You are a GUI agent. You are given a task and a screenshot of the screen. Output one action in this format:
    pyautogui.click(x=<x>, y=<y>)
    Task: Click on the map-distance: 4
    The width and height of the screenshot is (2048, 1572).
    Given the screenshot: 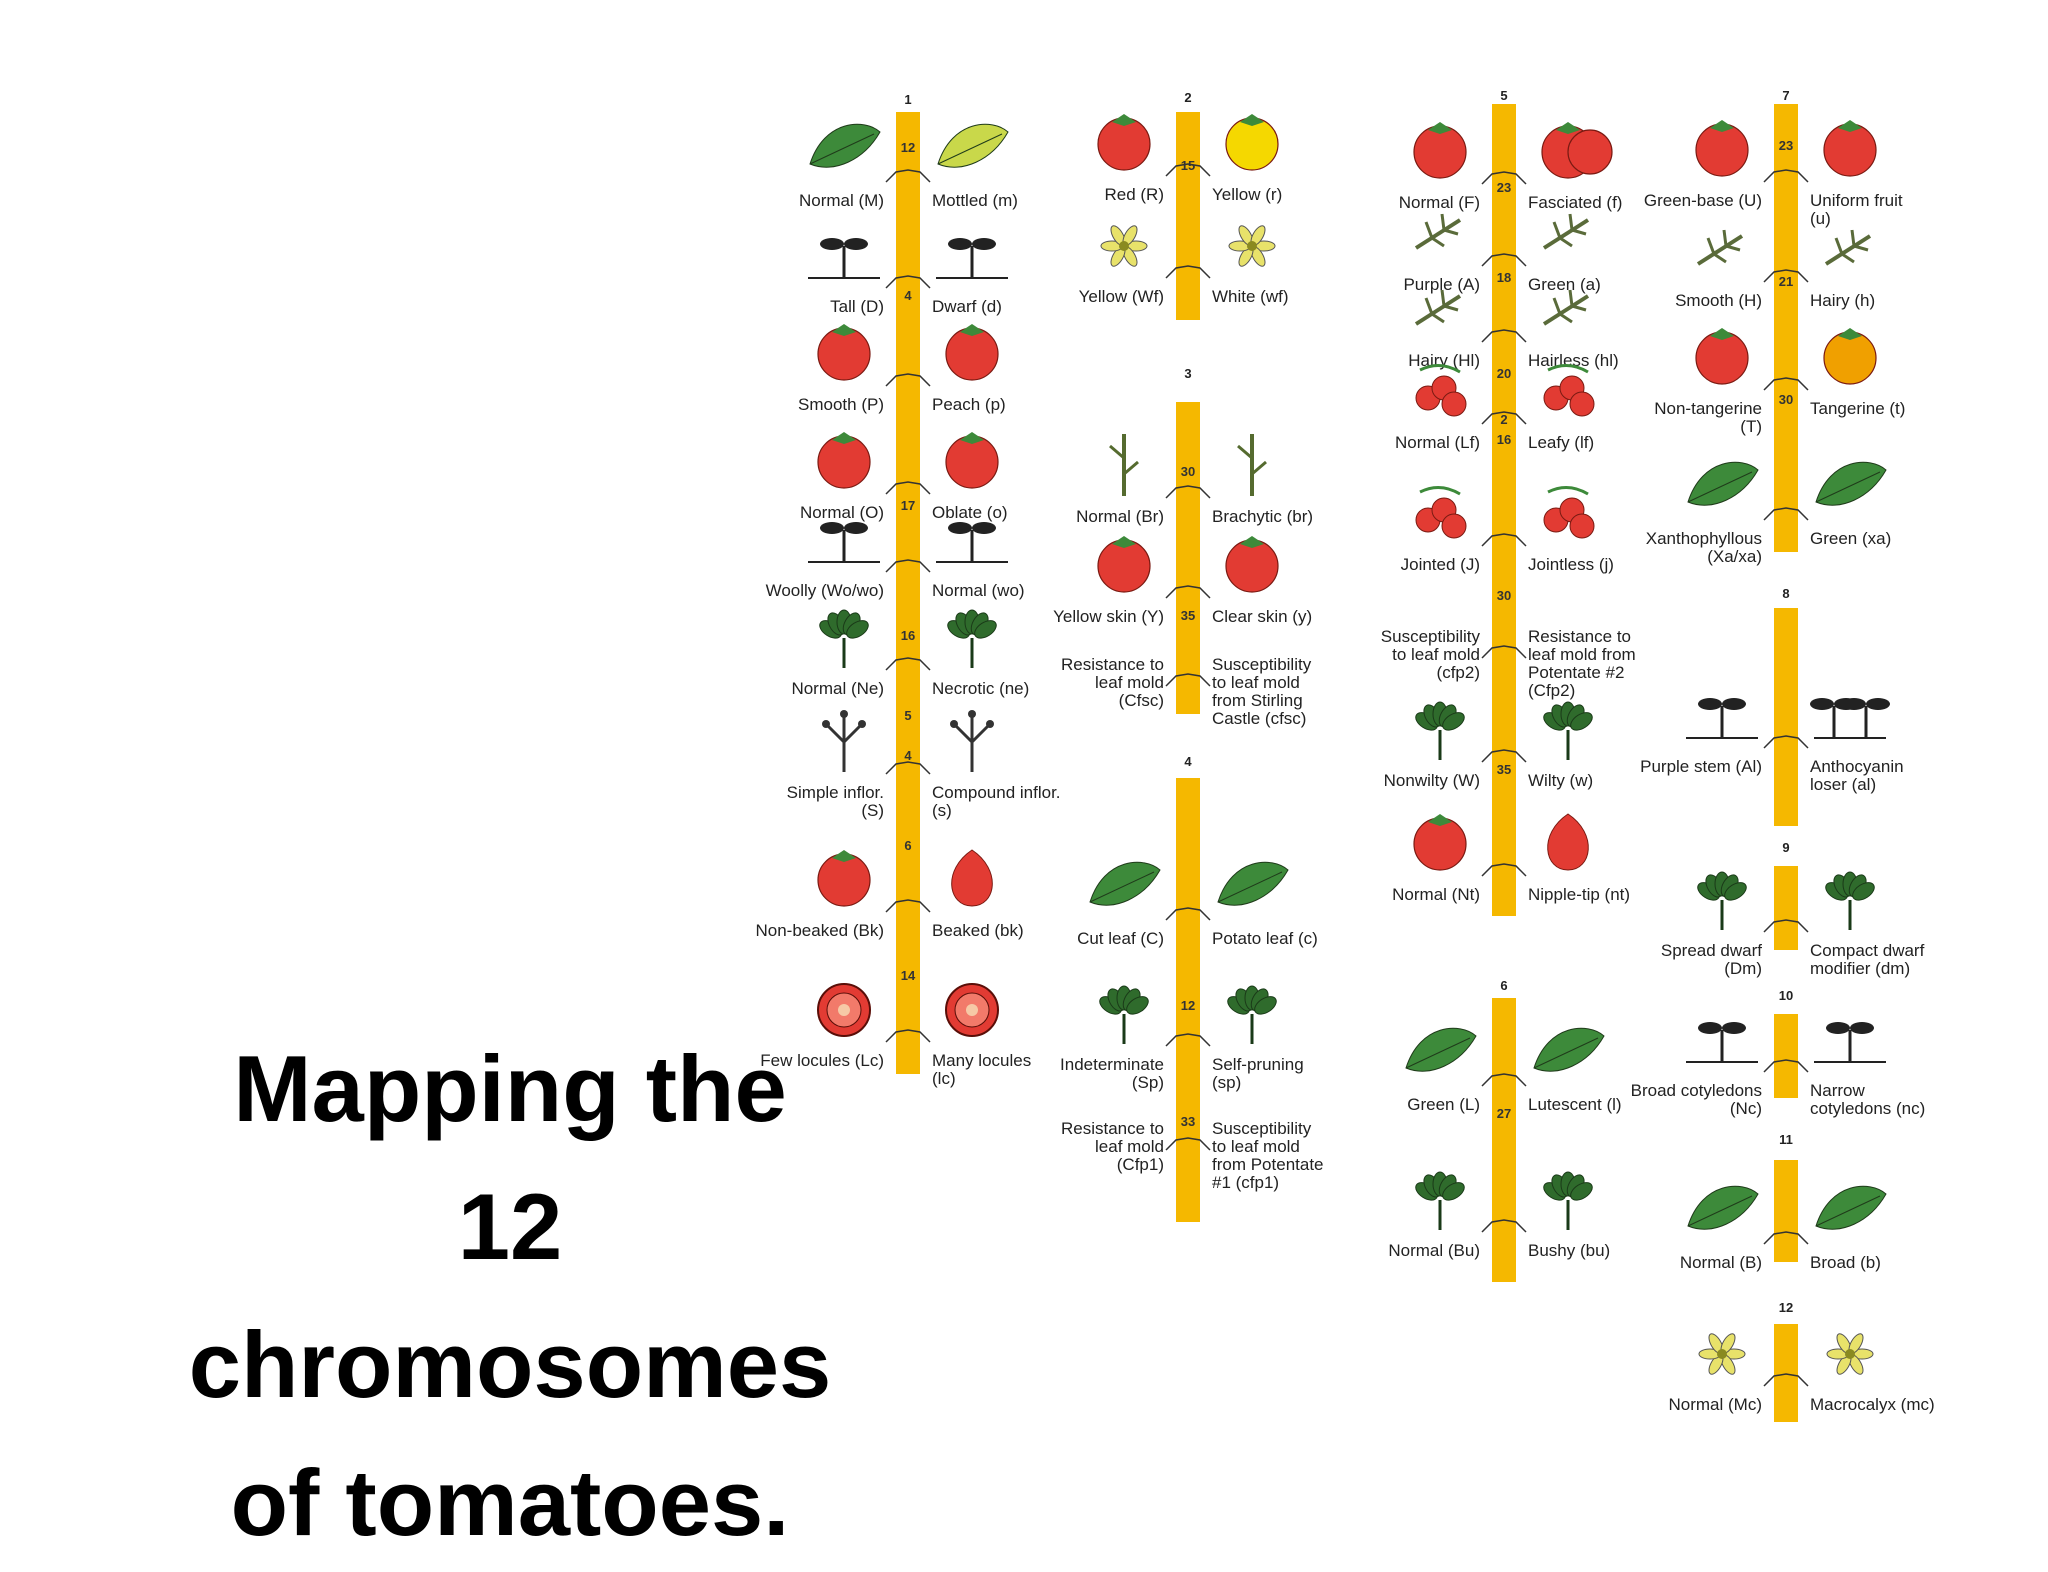 What is the action you would take?
    pyautogui.click(x=908, y=295)
    